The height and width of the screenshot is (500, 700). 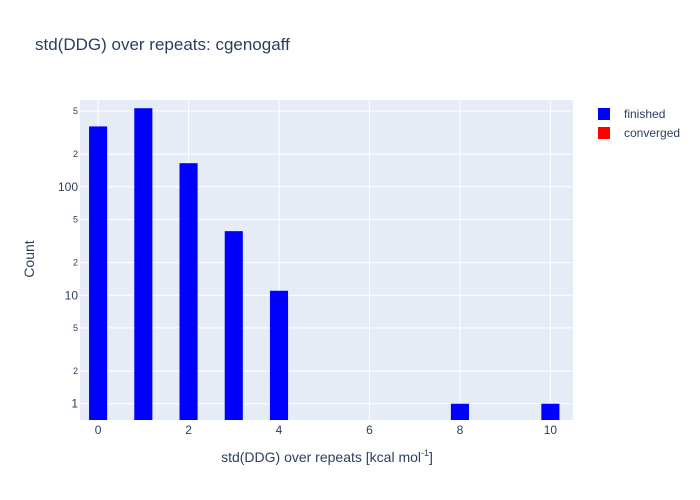 What do you see at coordinates (68, 187) in the screenshot?
I see `y-tick-label: 100` at bounding box center [68, 187].